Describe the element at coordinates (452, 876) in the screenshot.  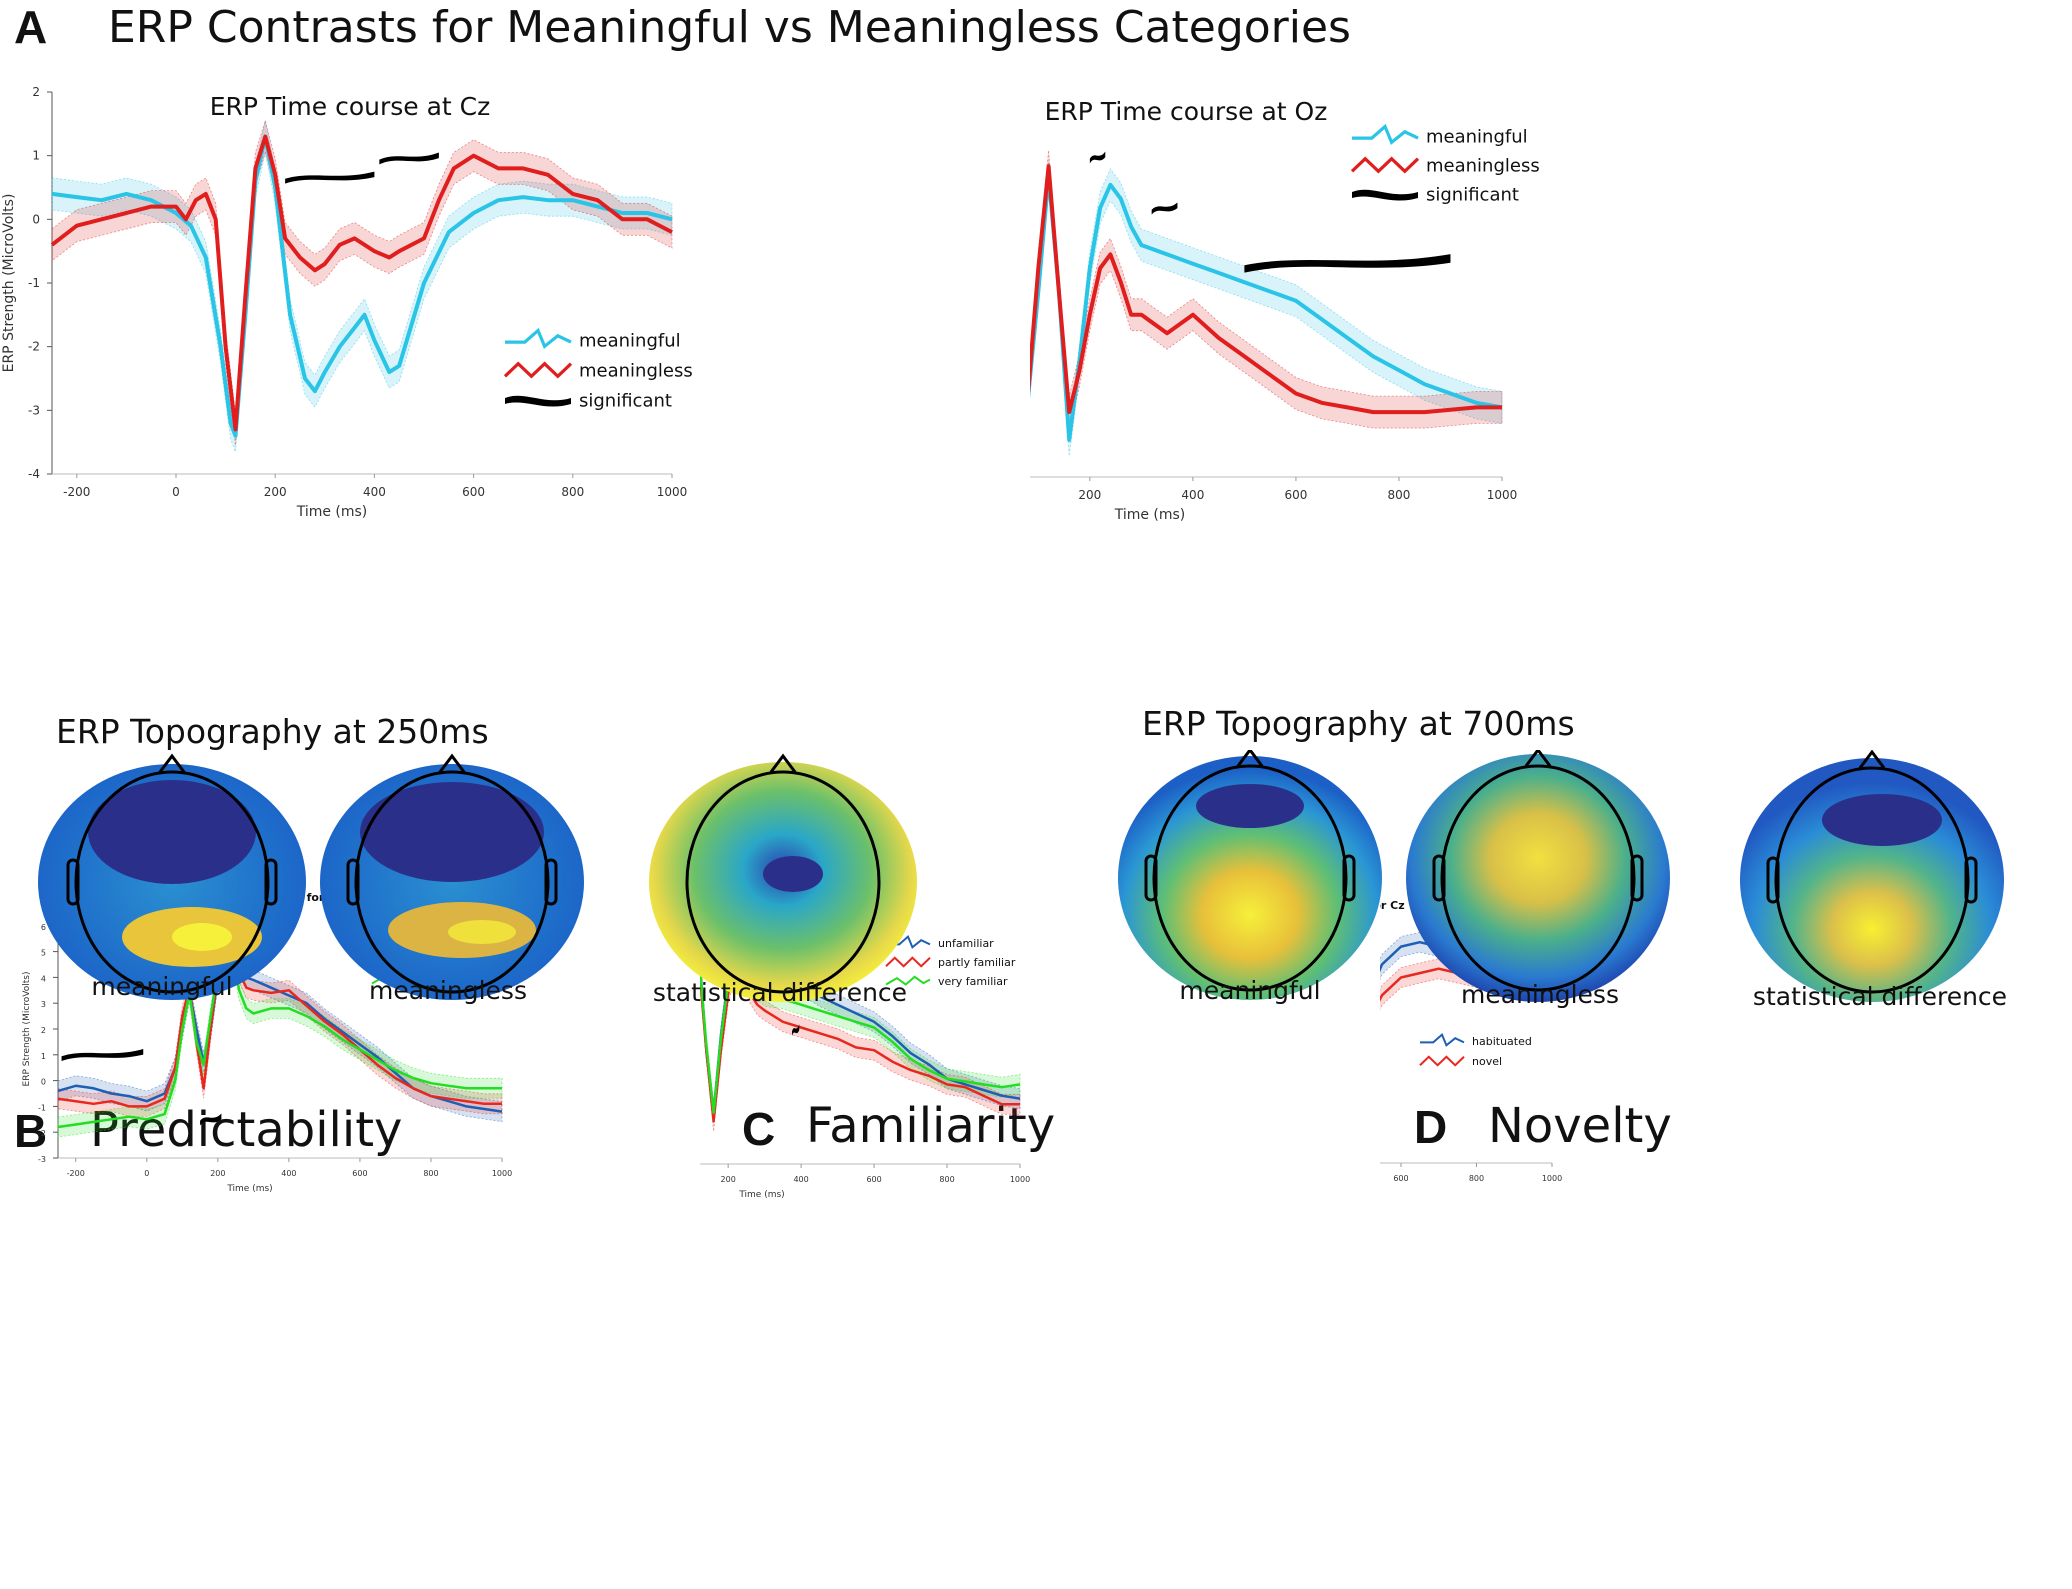
I see `topomap-meaningless-250ms` at that location.